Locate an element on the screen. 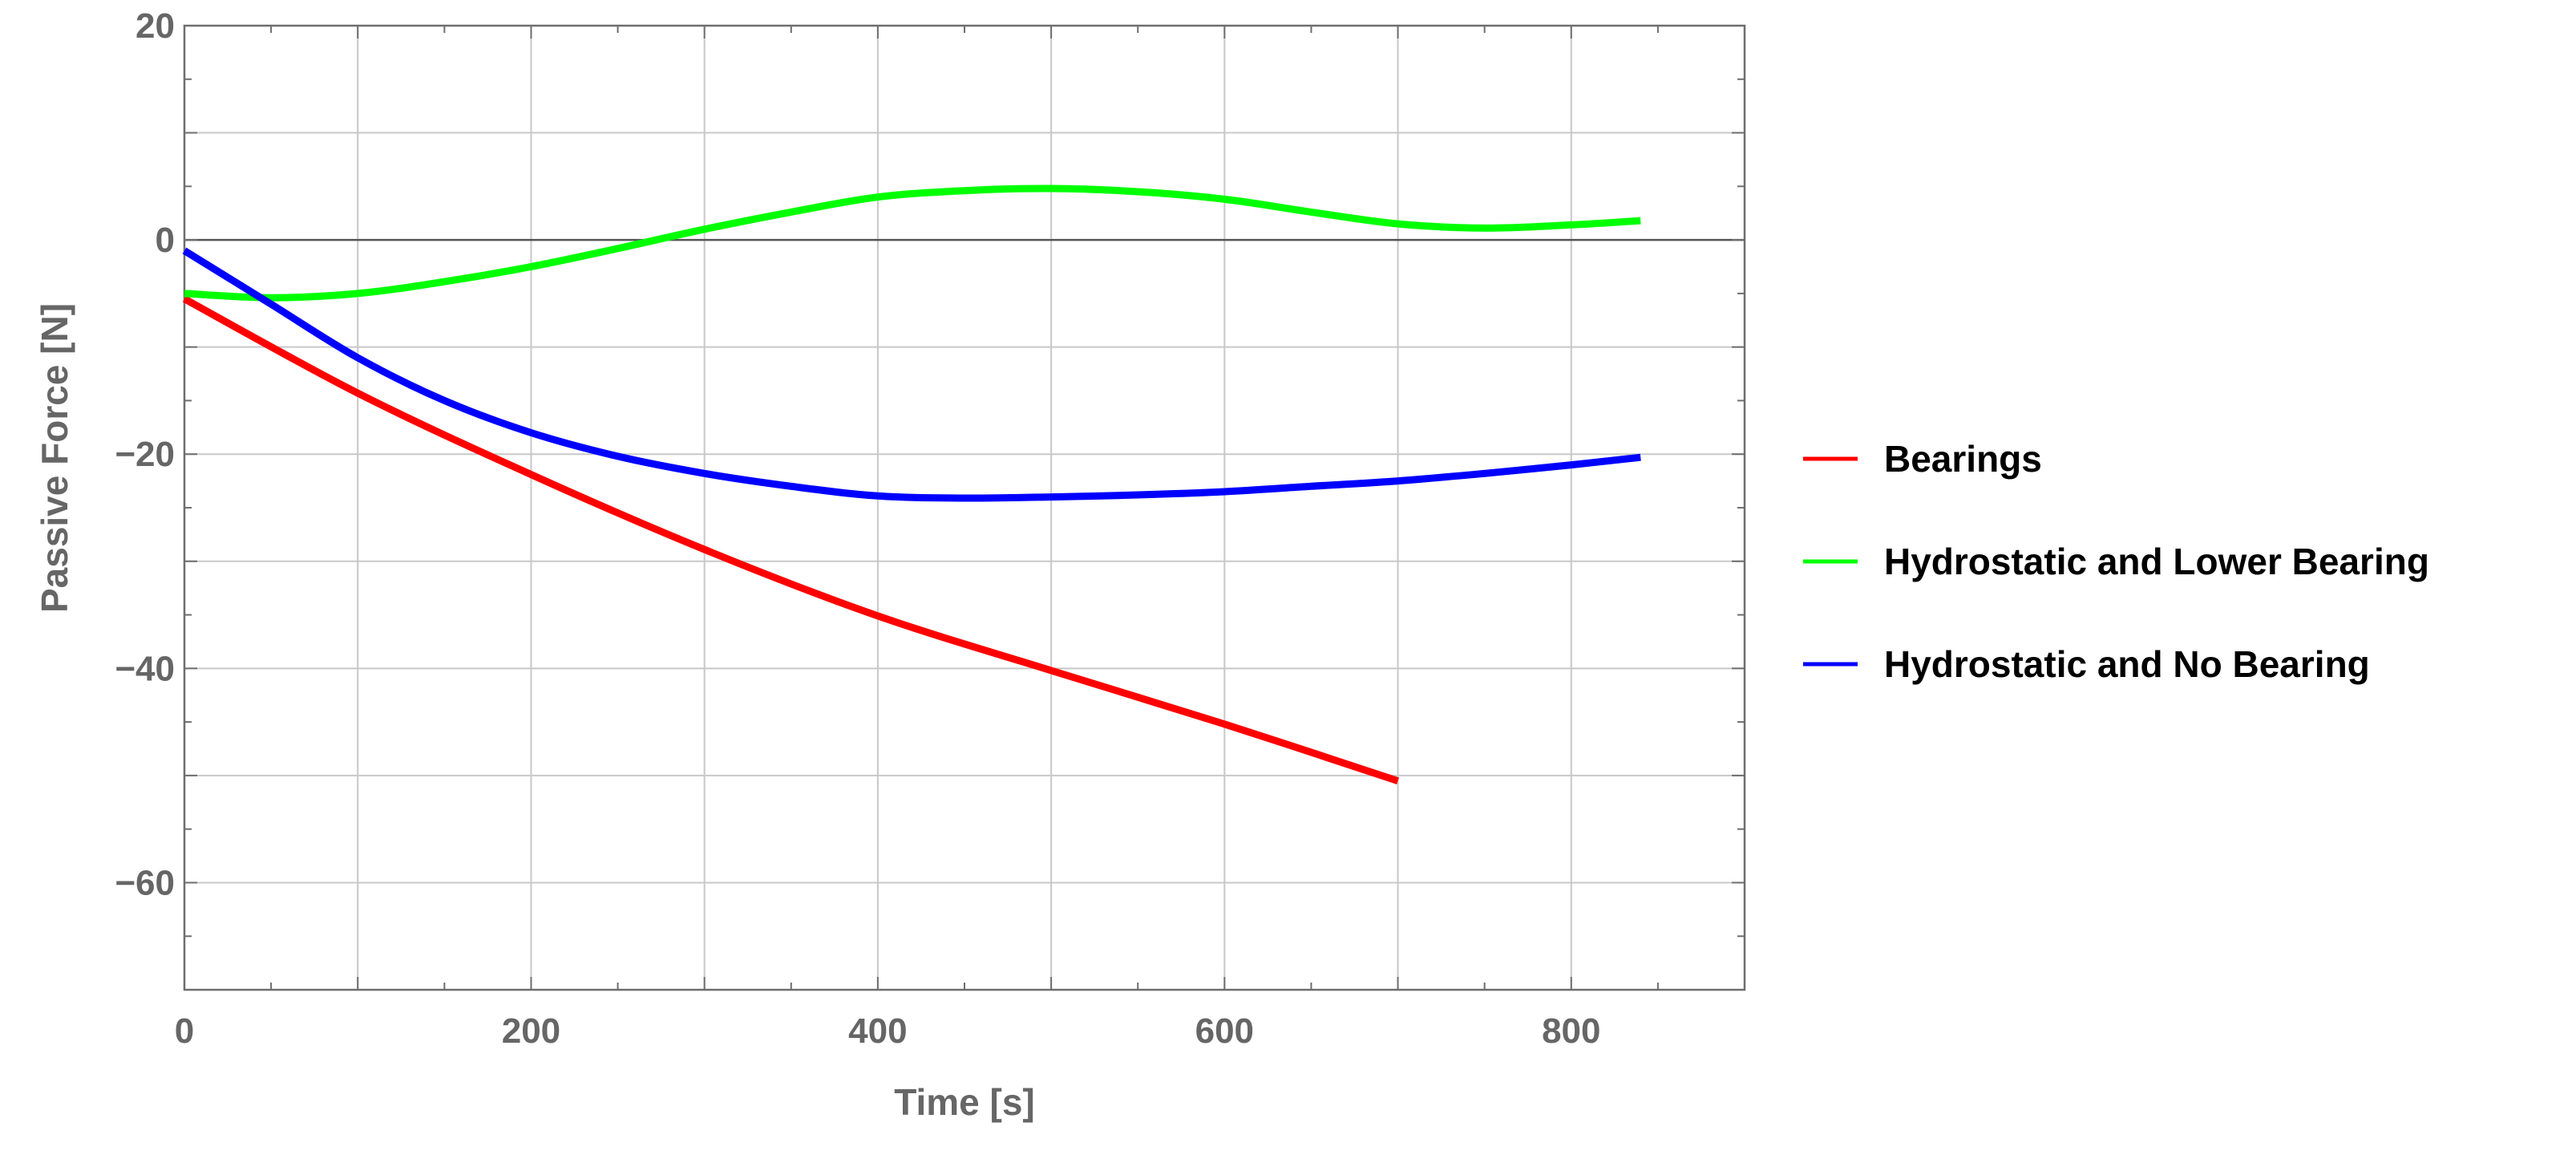  y-tick-label: −40 is located at coordinates (145, 668).